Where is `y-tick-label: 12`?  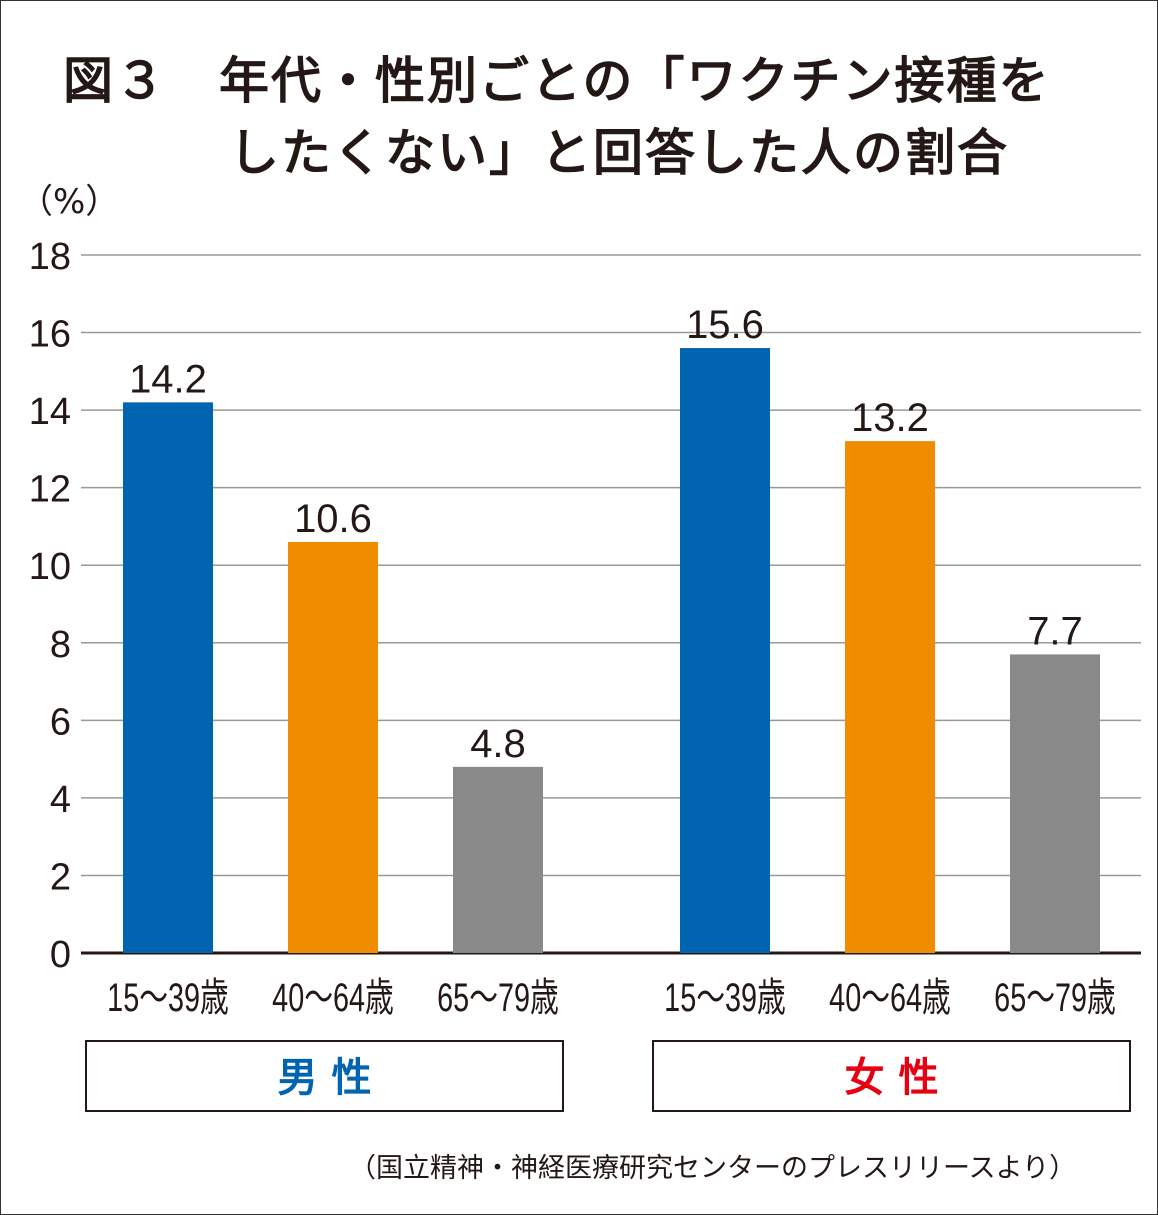
y-tick-label: 12 is located at coordinates (50, 490).